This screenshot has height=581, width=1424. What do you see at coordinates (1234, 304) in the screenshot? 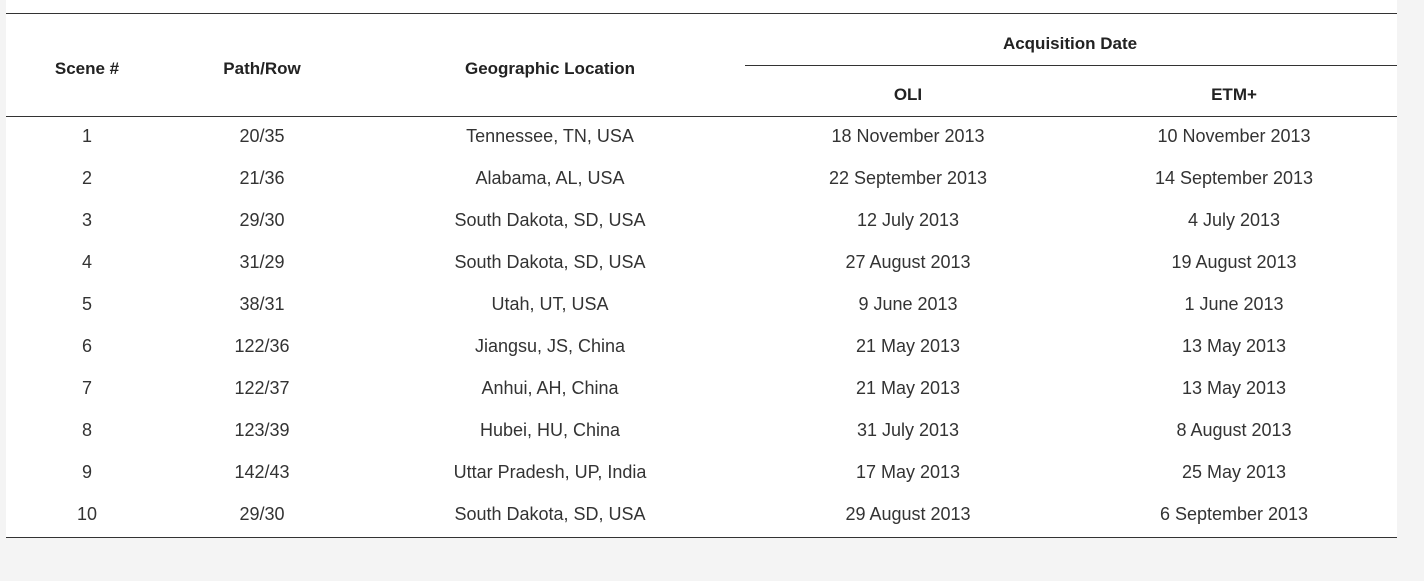
I see `cell-etm-date: 1 June 2013` at bounding box center [1234, 304].